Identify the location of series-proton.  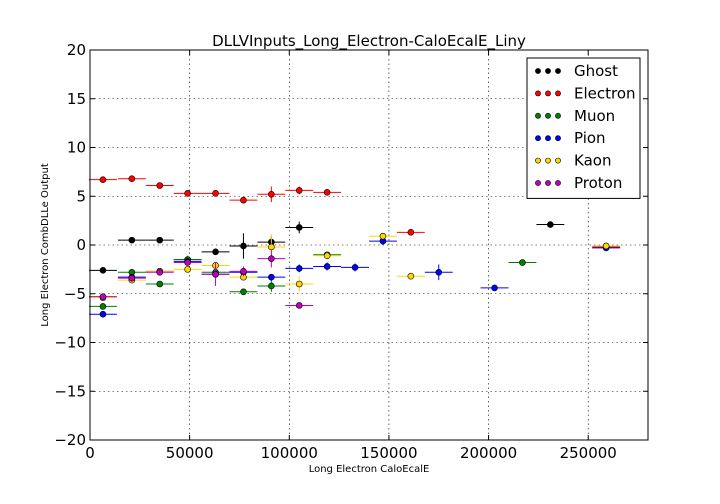
(201, 279).